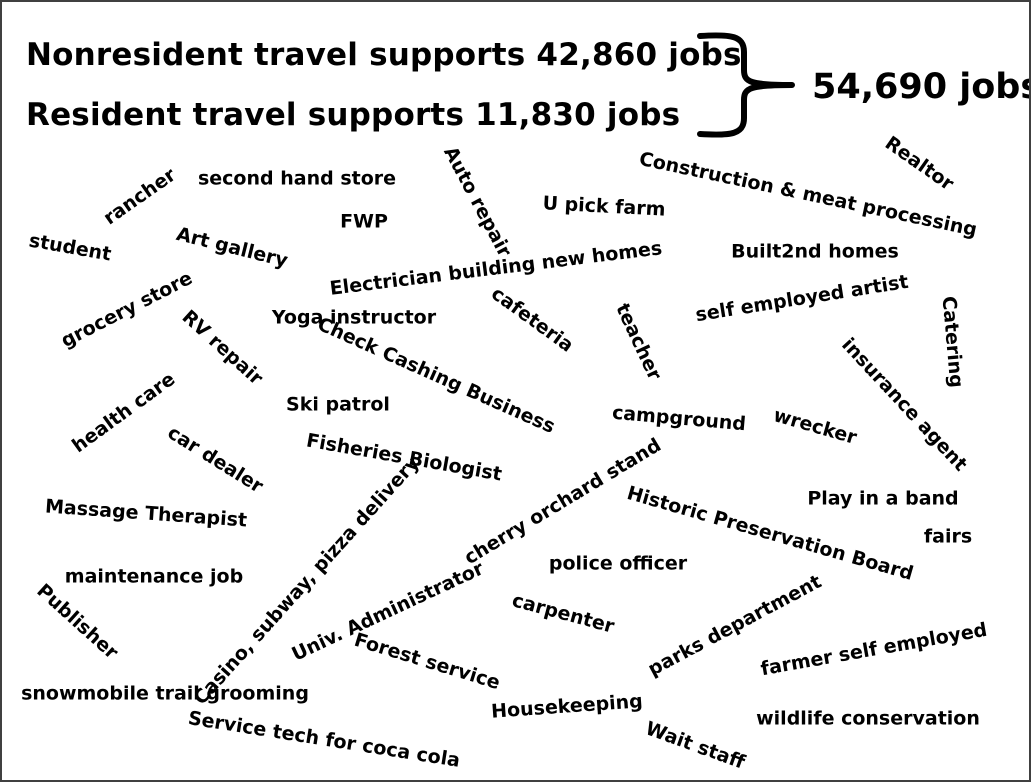 The height and width of the screenshot is (782, 1031). I want to click on job-play-in-a-band: Play in a band, so click(883, 498).